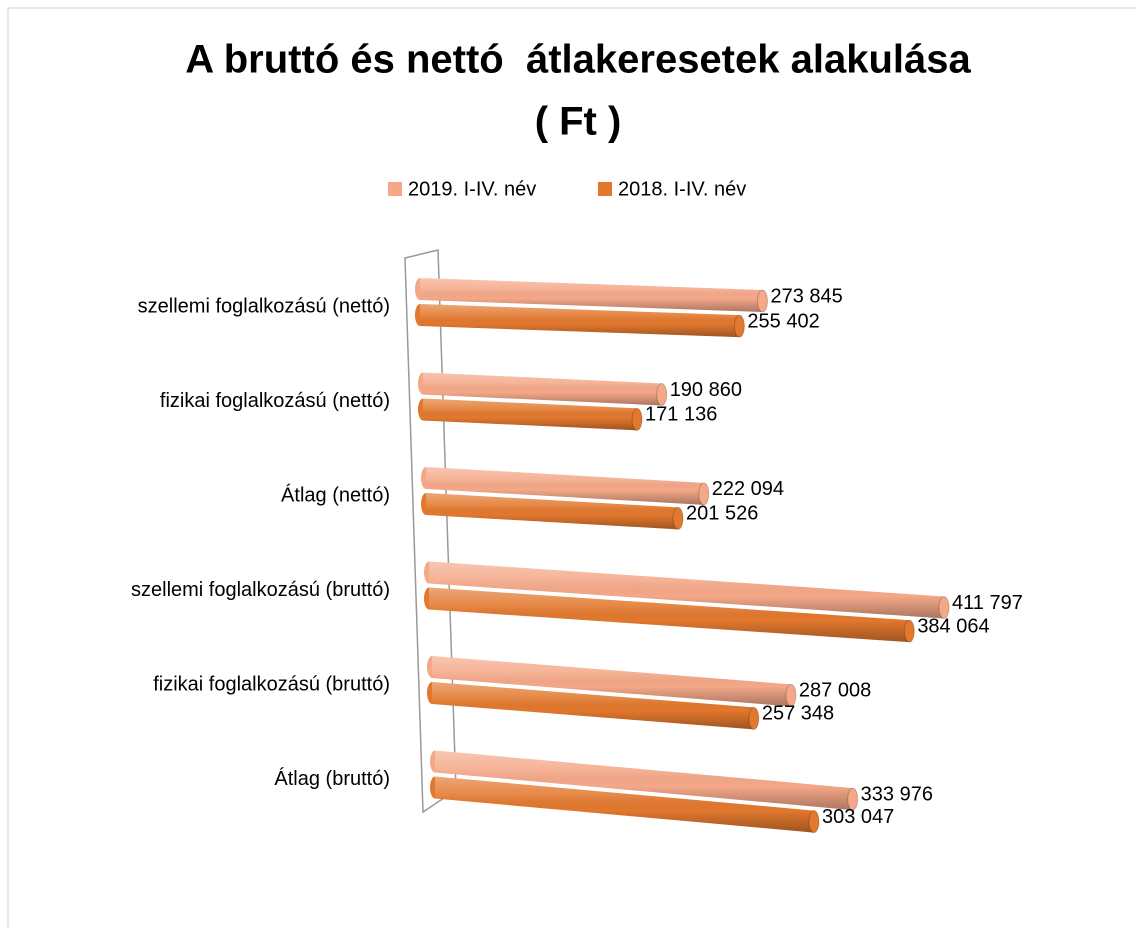  Describe the element at coordinates (271, 684) in the screenshot. I see `category-label: fizikai foglalkozású (bruttó)` at that location.